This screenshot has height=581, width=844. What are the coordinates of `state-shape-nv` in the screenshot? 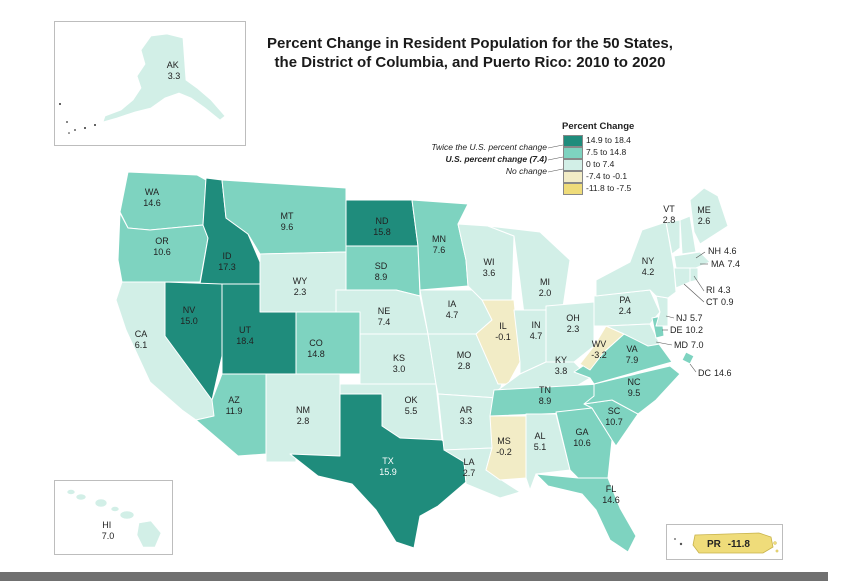 It's located at (193, 341).